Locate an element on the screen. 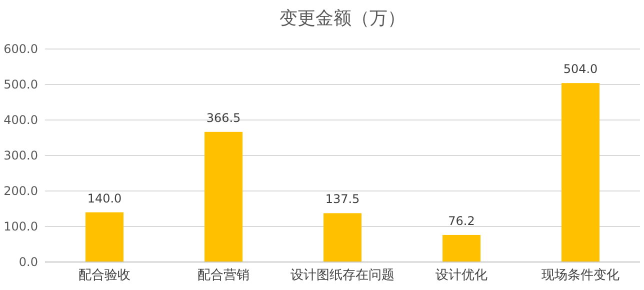  x-tick-label: 配合营销 is located at coordinates (224, 275).